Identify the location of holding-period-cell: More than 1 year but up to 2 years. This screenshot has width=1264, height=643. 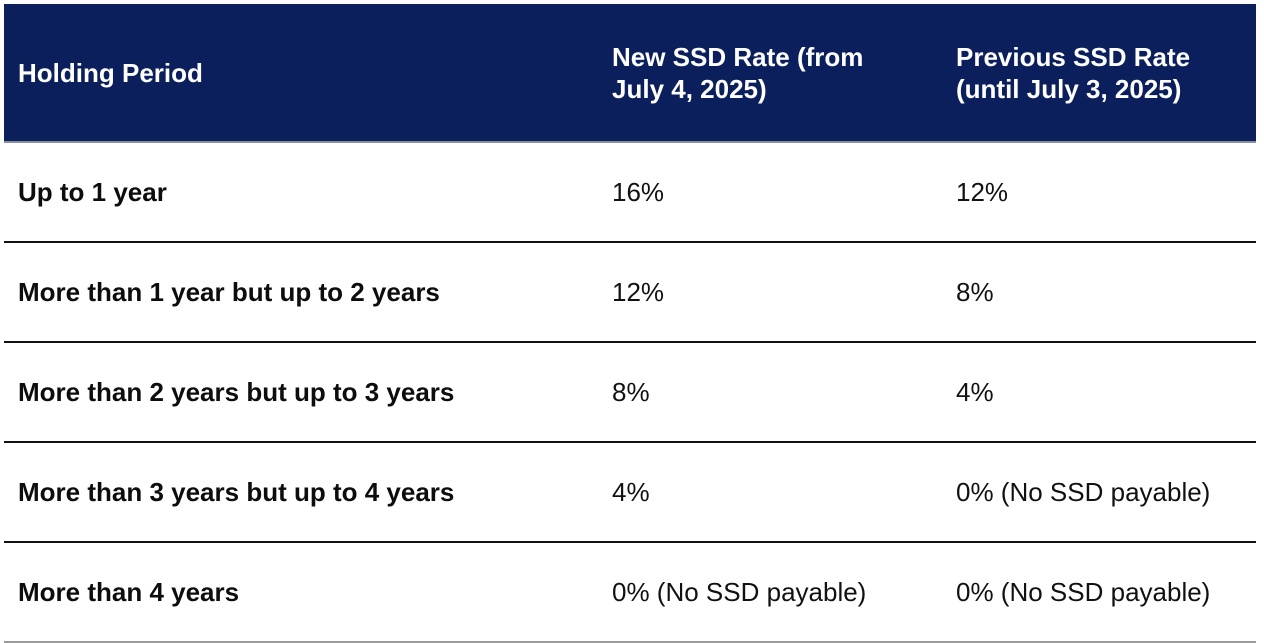
(229, 291).